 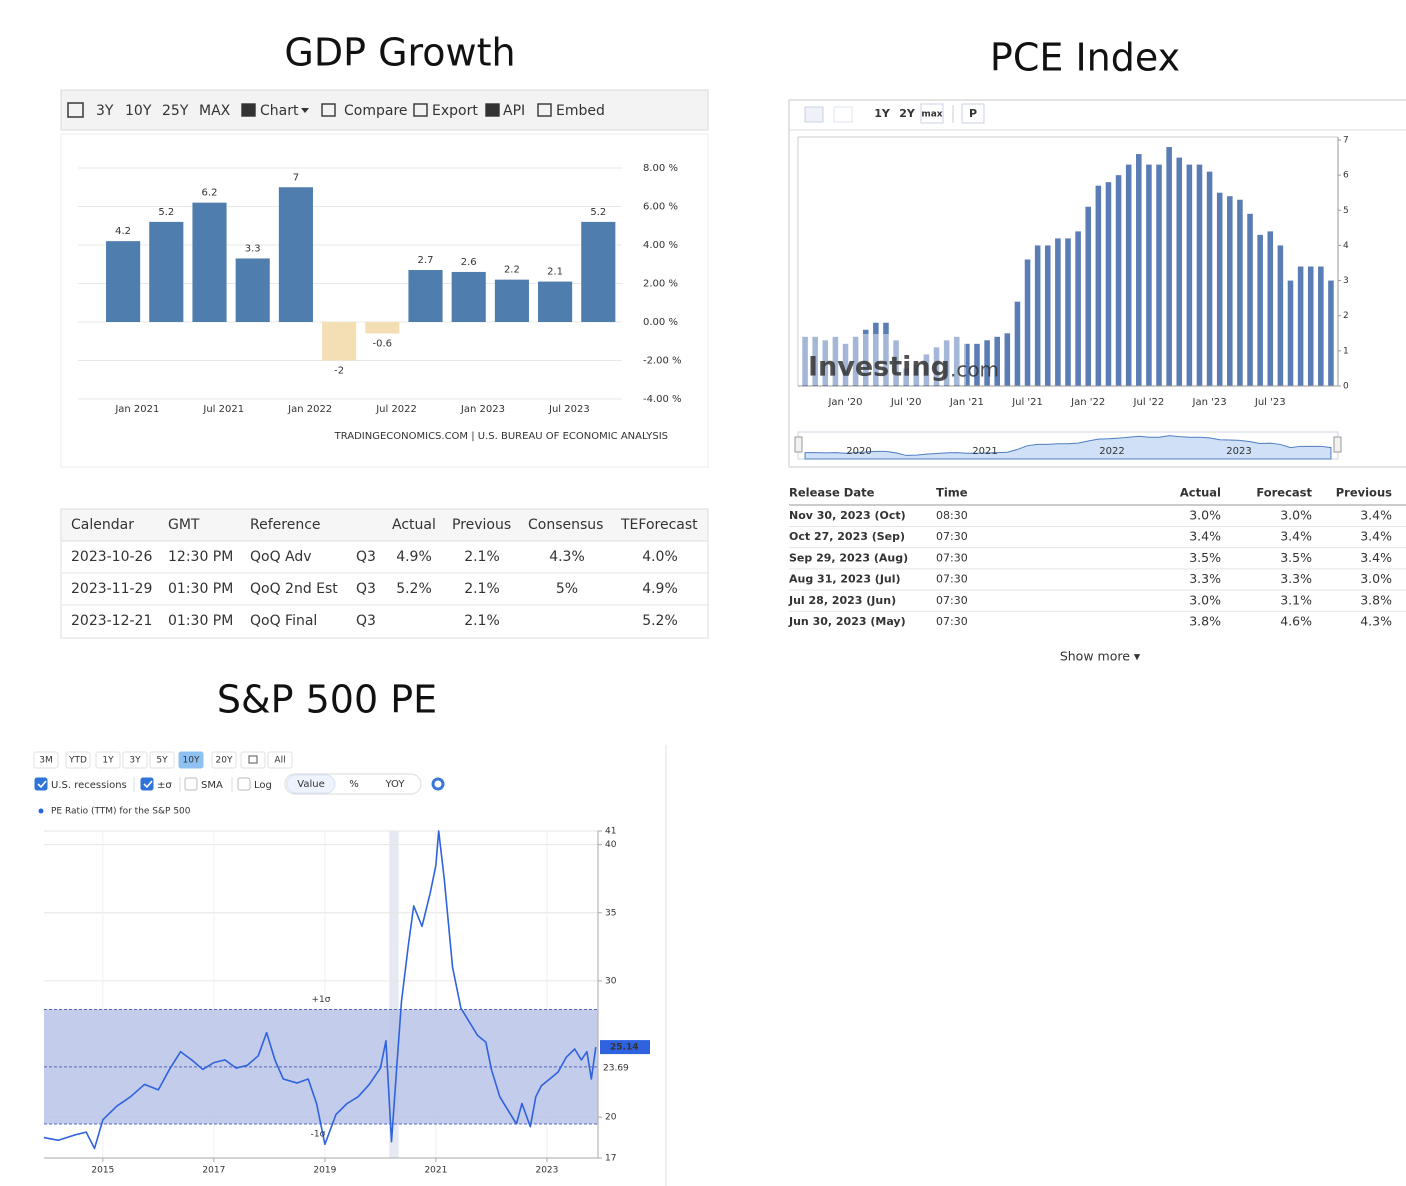 I want to click on toolbar-item: 2Y, so click(x=907, y=113).